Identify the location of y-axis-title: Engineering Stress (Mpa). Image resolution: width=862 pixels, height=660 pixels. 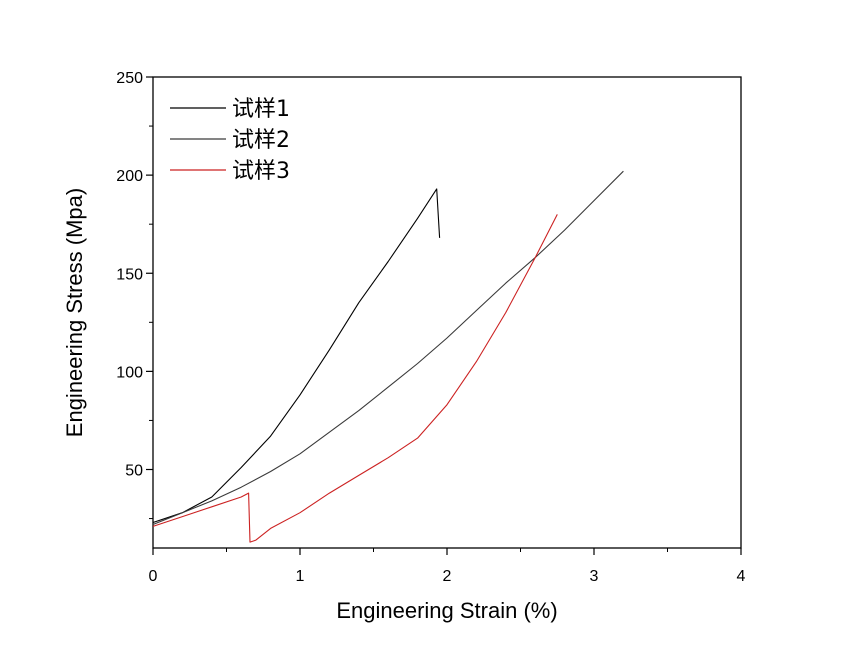
(74, 312).